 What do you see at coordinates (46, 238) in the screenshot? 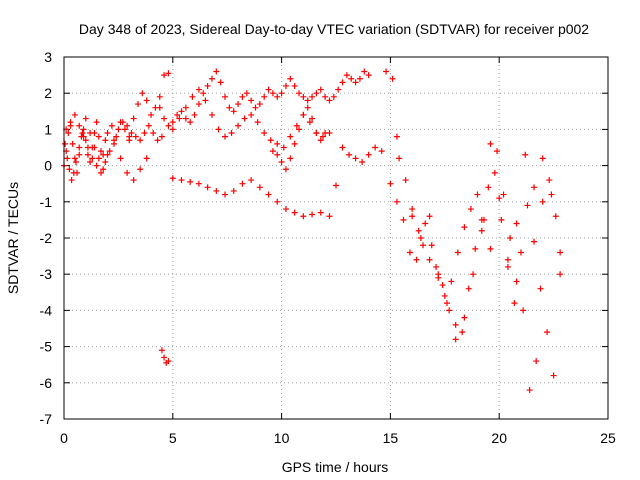
I see `y-tick-label: -2` at bounding box center [46, 238].